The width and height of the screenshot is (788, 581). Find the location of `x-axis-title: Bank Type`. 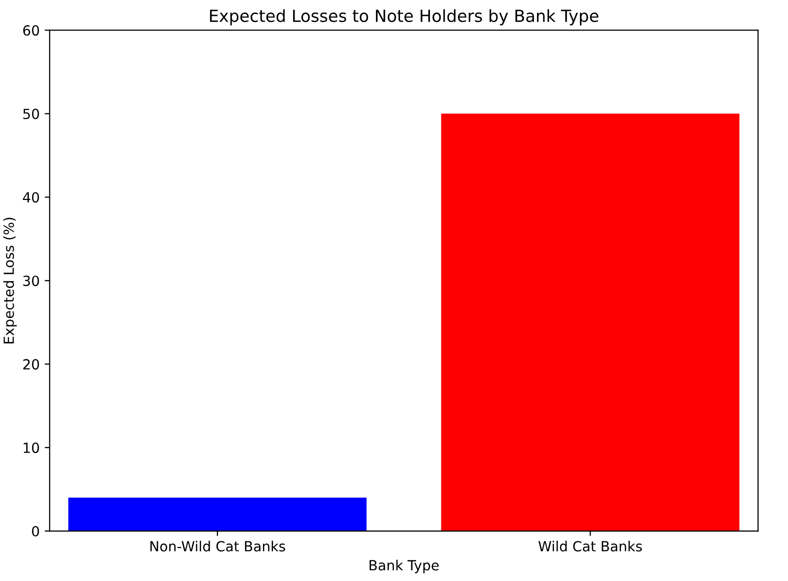

x-axis-title: Bank Type is located at coordinates (404, 567).